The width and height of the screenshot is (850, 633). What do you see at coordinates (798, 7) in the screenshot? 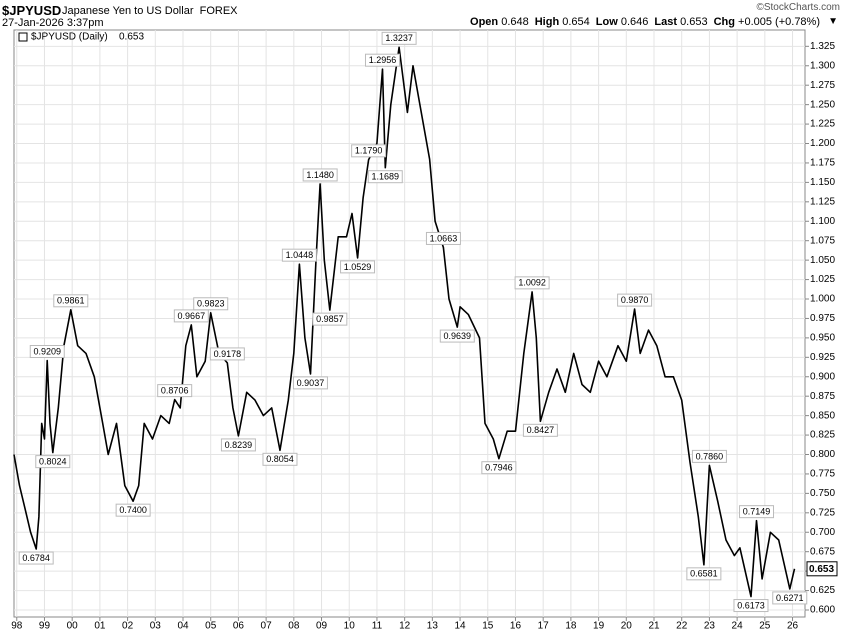
I see `copyright: ©StockCharts.com` at bounding box center [798, 7].